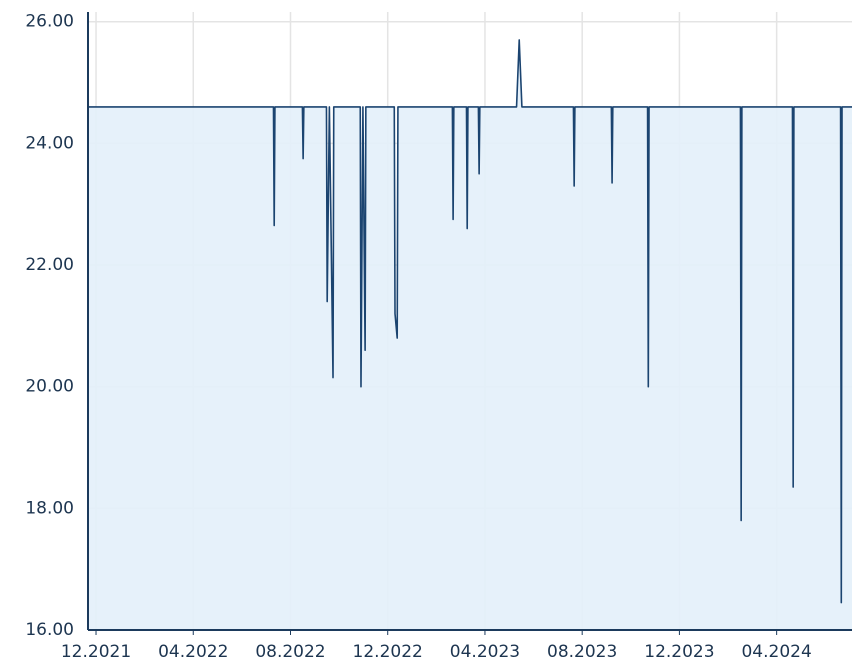  Describe the element at coordinates (582, 652) in the screenshot. I see `x-tick-label: 08.2023` at that location.